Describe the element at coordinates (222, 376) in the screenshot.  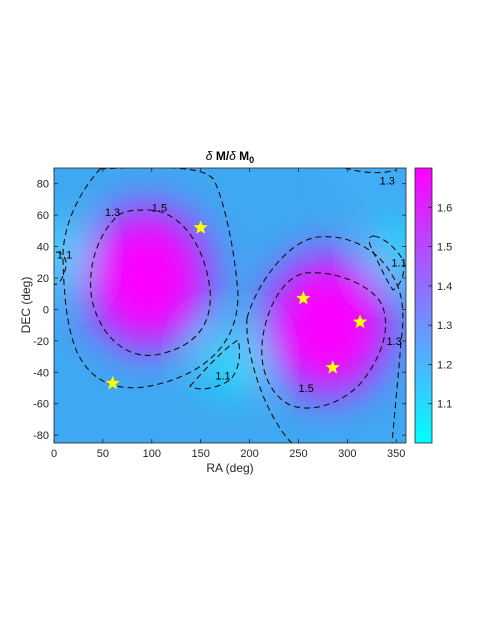
I see `contour-label-6: 1.1` at that location.